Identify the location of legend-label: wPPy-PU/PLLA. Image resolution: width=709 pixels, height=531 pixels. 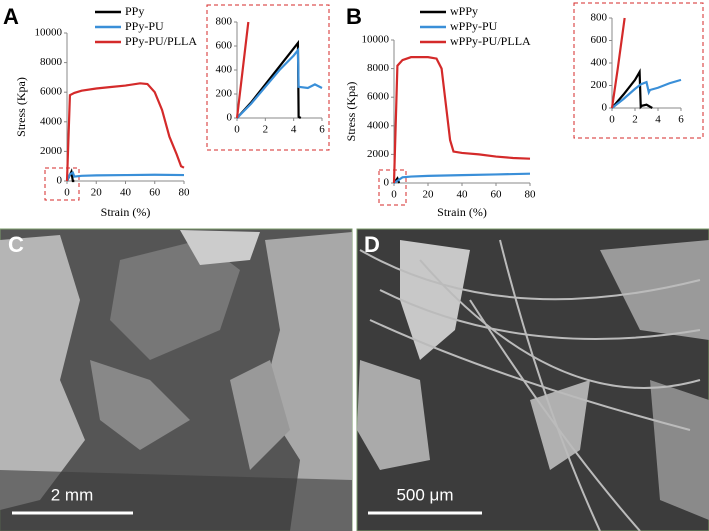
(490, 41).